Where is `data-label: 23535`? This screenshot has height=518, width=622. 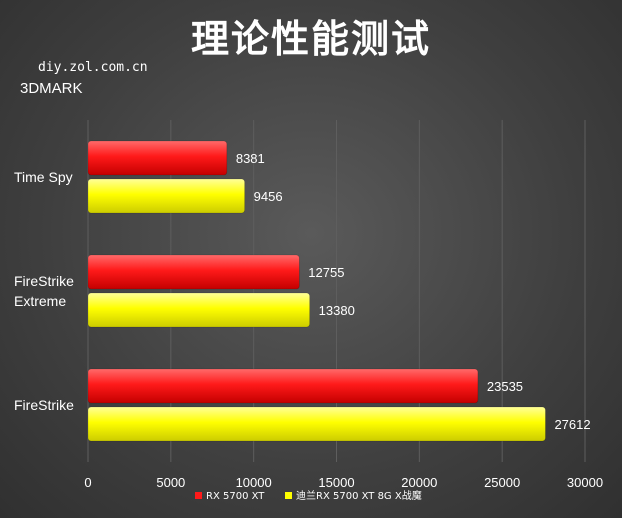
data-label: 23535 is located at coordinates (505, 386).